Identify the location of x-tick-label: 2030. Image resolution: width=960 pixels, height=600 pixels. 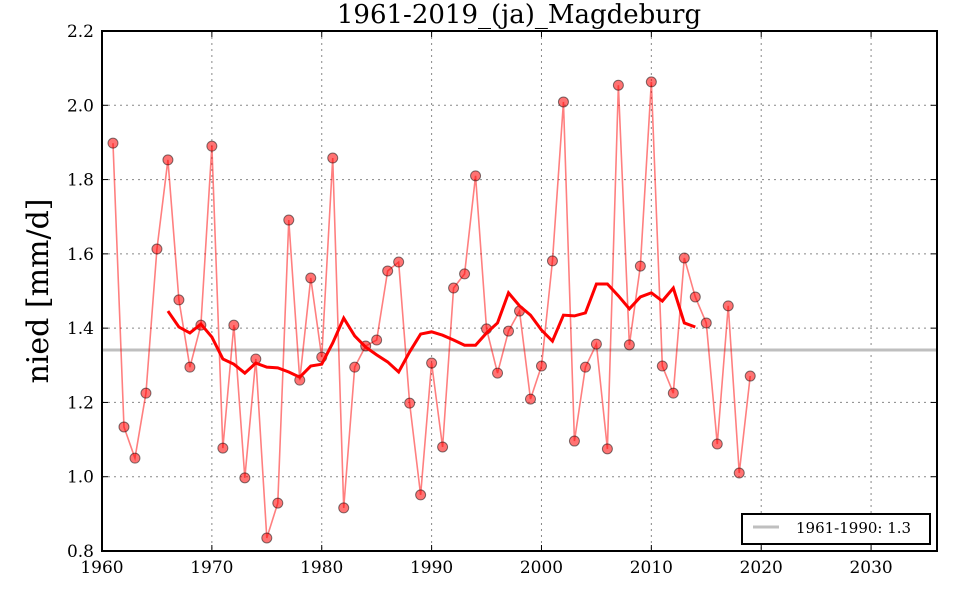
(870, 568).